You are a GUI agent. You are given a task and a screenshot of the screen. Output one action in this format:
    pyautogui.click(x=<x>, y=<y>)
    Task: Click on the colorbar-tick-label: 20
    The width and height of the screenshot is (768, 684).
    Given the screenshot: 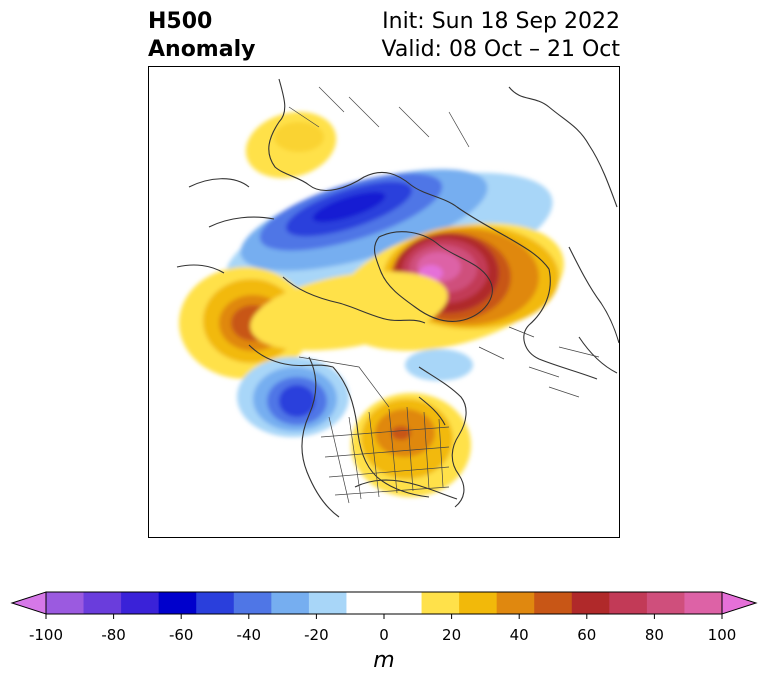 What is the action you would take?
    pyautogui.click(x=452, y=635)
    